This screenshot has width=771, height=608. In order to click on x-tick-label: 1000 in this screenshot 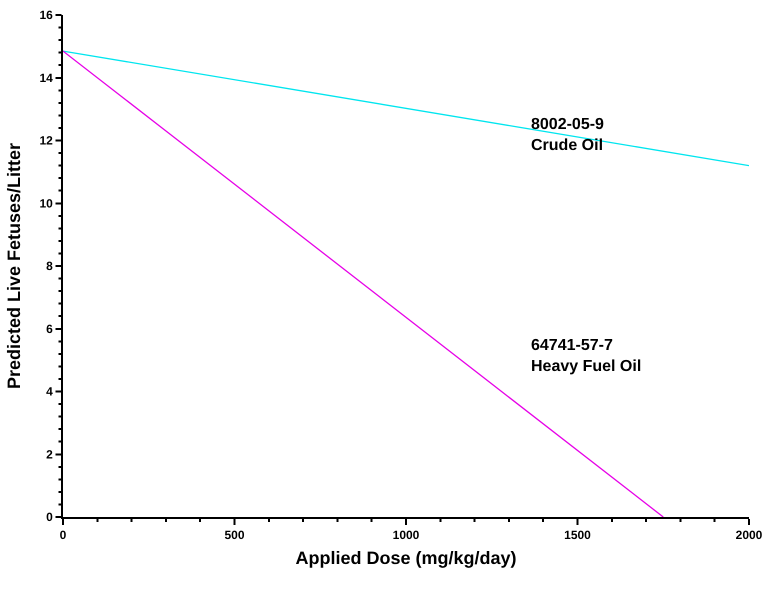, I will do `click(406, 535)`.